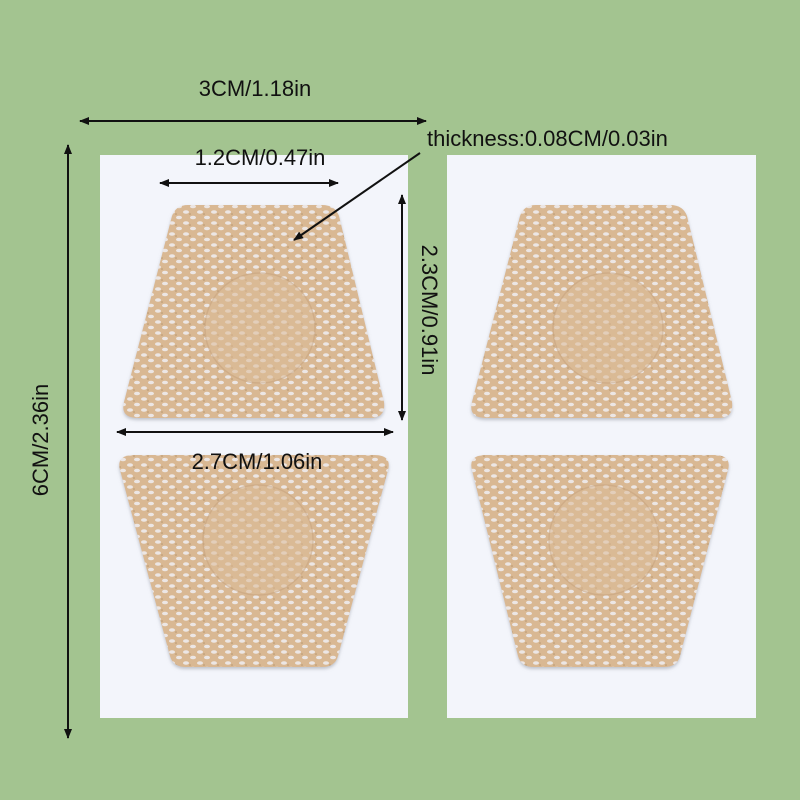 Image resolution: width=800 pixels, height=800 pixels. What do you see at coordinates (257, 461) in the screenshot?
I see `patch-bottom-width-label: 2.7CM/1.06in` at bounding box center [257, 461].